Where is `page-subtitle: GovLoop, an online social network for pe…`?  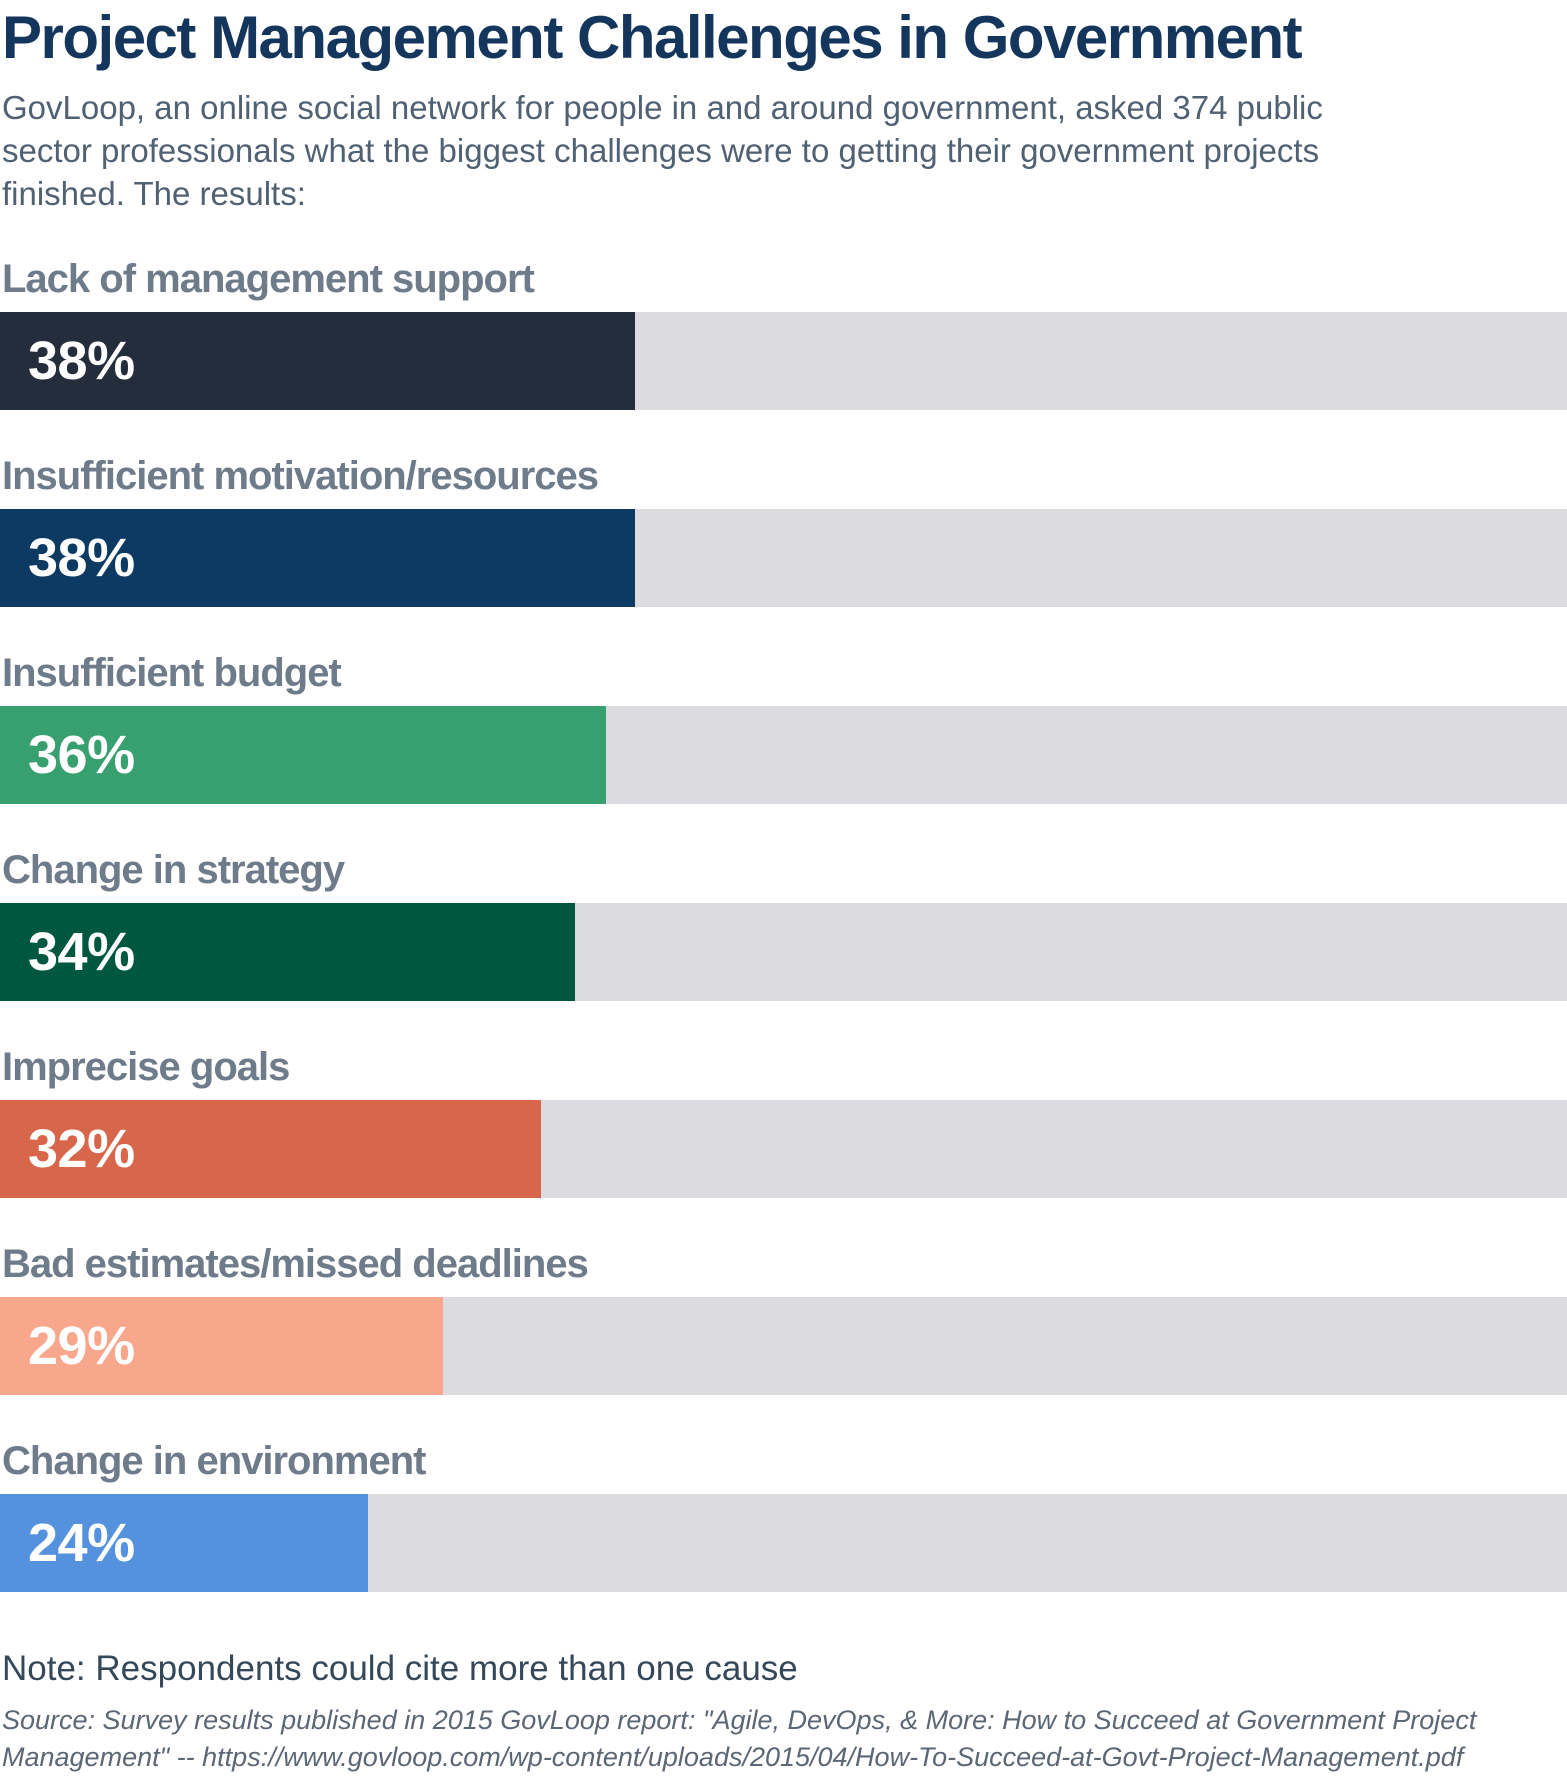
page-subtitle: GovLoop, an online social network for pe… is located at coordinates (662, 150).